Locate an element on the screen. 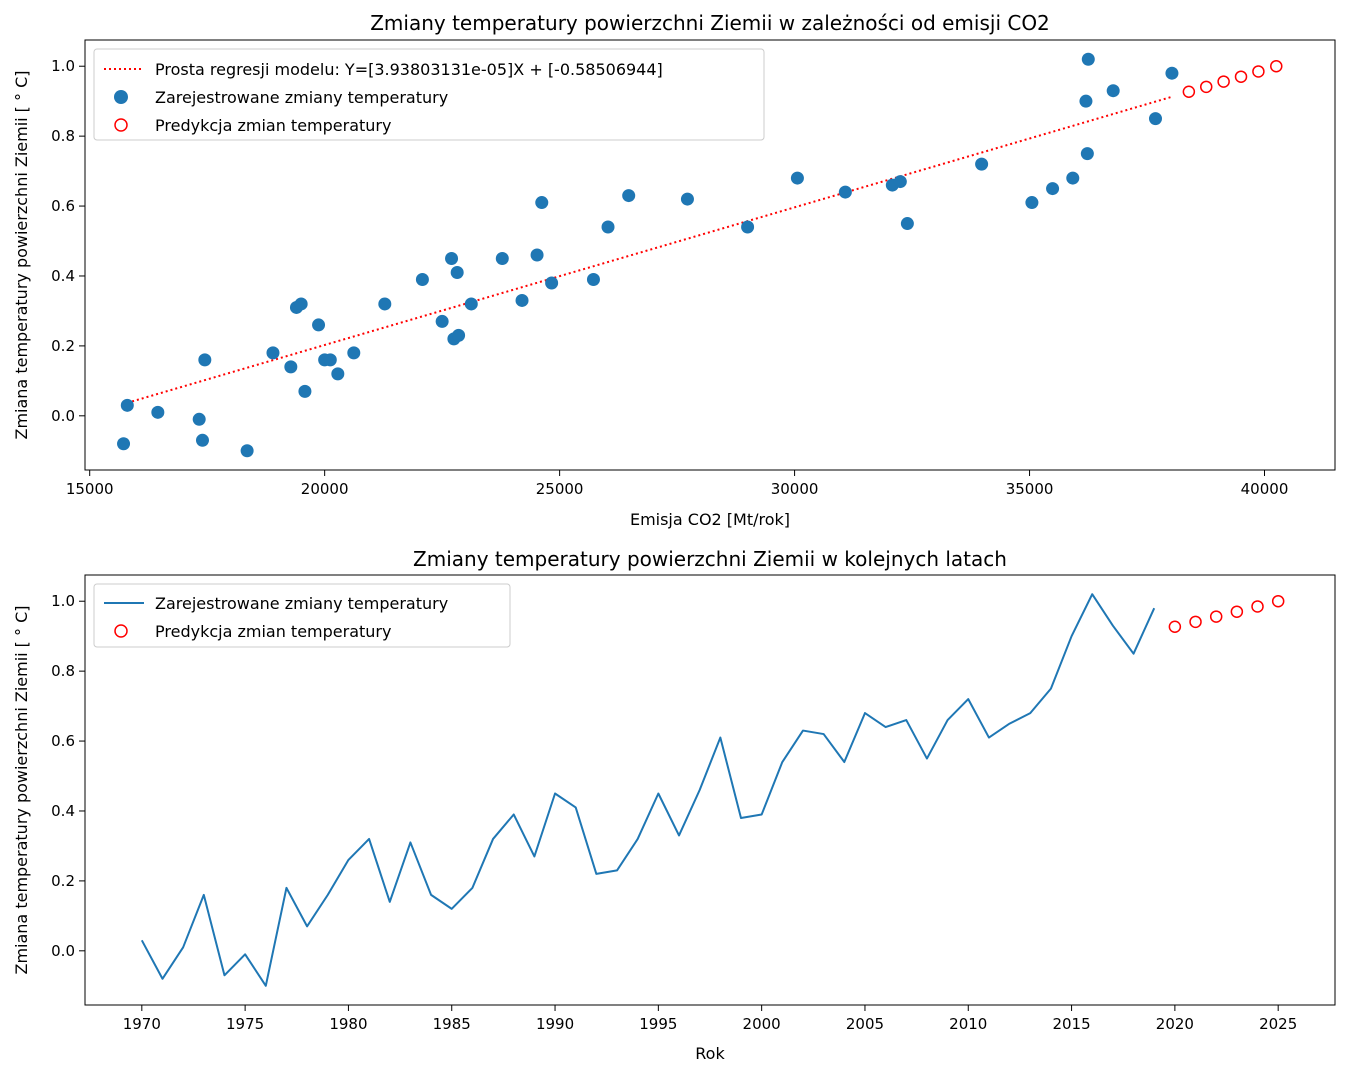  chart2-x-tick-label: 1970 is located at coordinates (142, 1024).